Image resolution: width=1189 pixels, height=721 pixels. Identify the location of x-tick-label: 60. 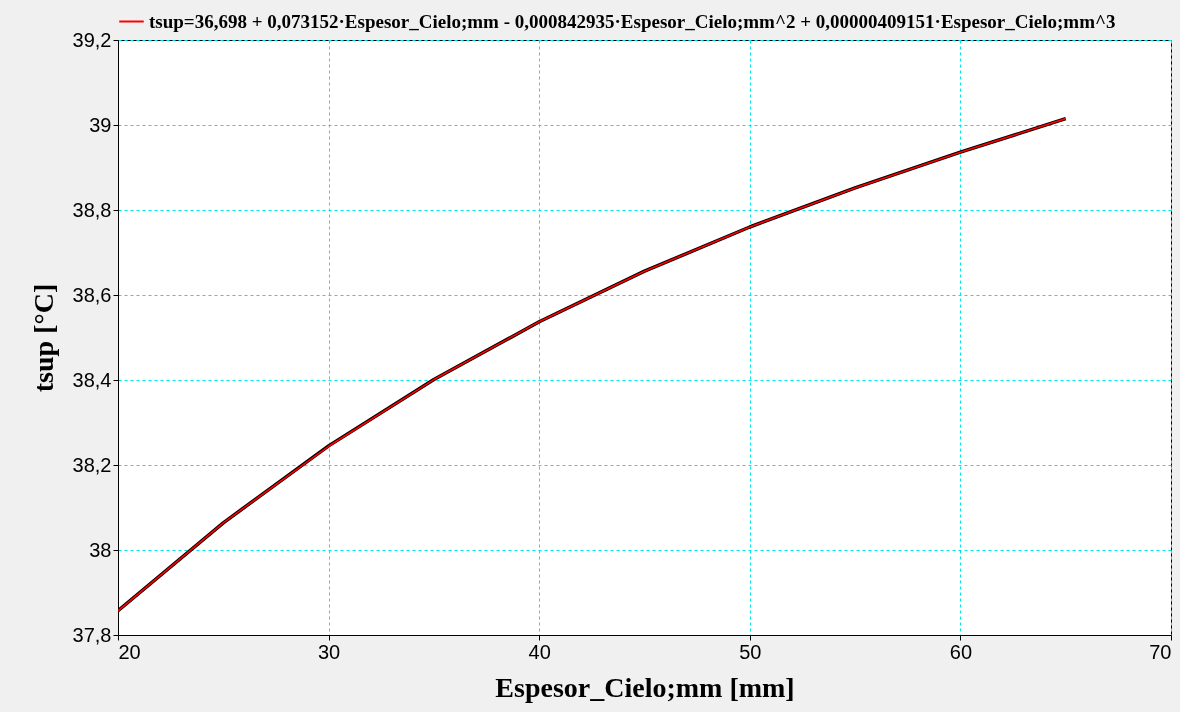
(961, 651).